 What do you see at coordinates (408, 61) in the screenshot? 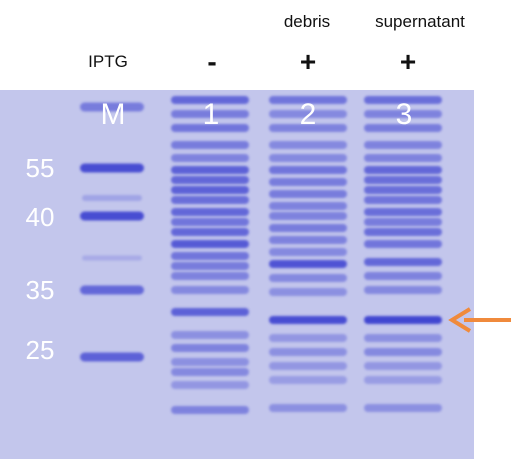
I see `iptg-sign-lane-3: +` at bounding box center [408, 61].